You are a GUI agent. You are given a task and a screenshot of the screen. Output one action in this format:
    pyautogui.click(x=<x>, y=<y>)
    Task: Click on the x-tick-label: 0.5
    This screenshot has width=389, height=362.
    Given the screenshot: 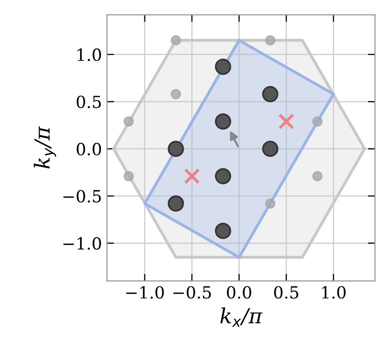 What is the action you would take?
    pyautogui.click(x=286, y=292)
    